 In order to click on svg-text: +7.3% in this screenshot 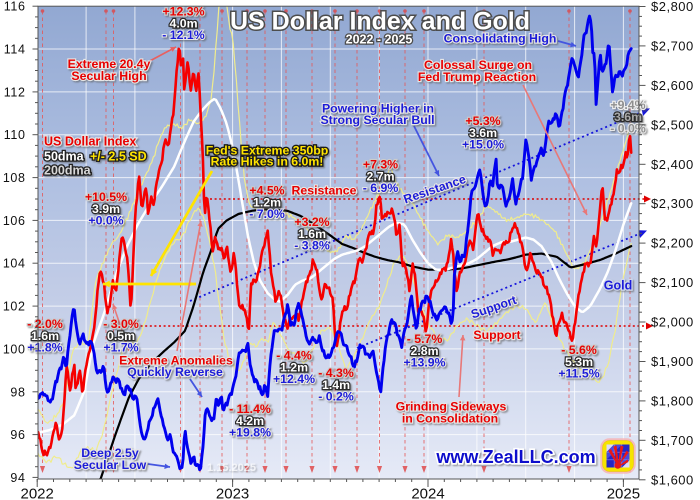, I will do `click(380, 165)`.